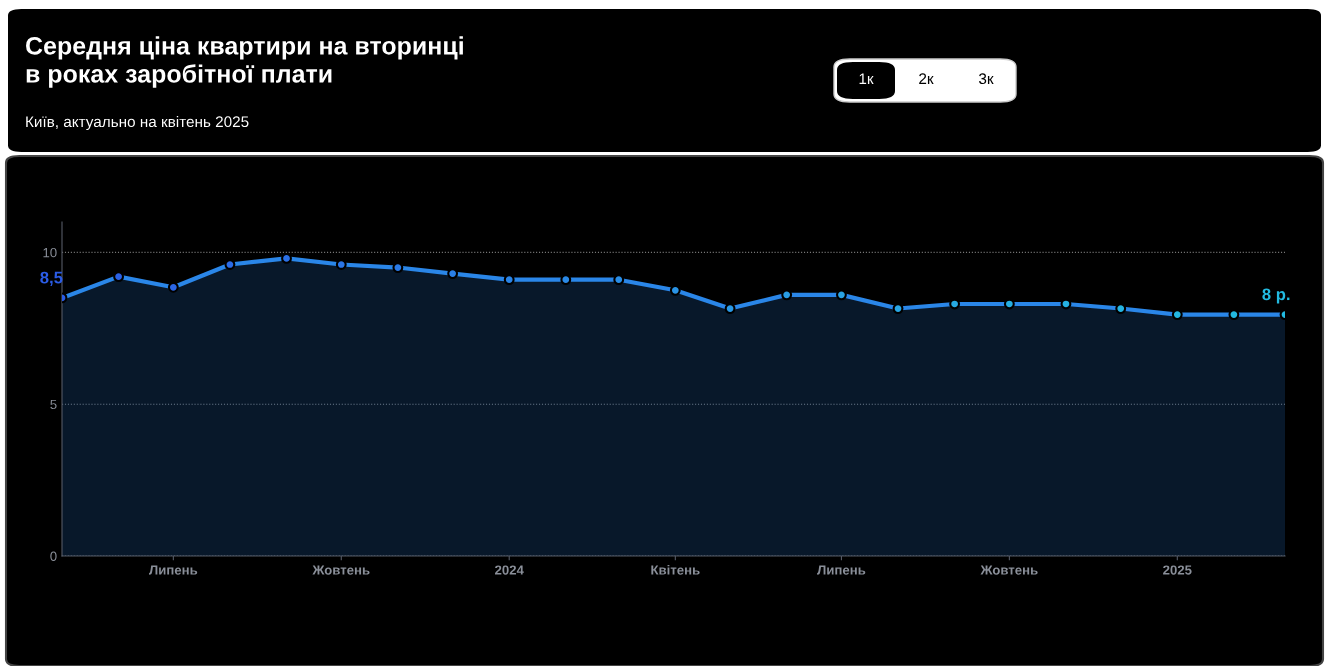 The width and height of the screenshot is (1329, 666). What do you see at coordinates (866, 78) in the screenshot?
I see `text: 1к` at bounding box center [866, 78].